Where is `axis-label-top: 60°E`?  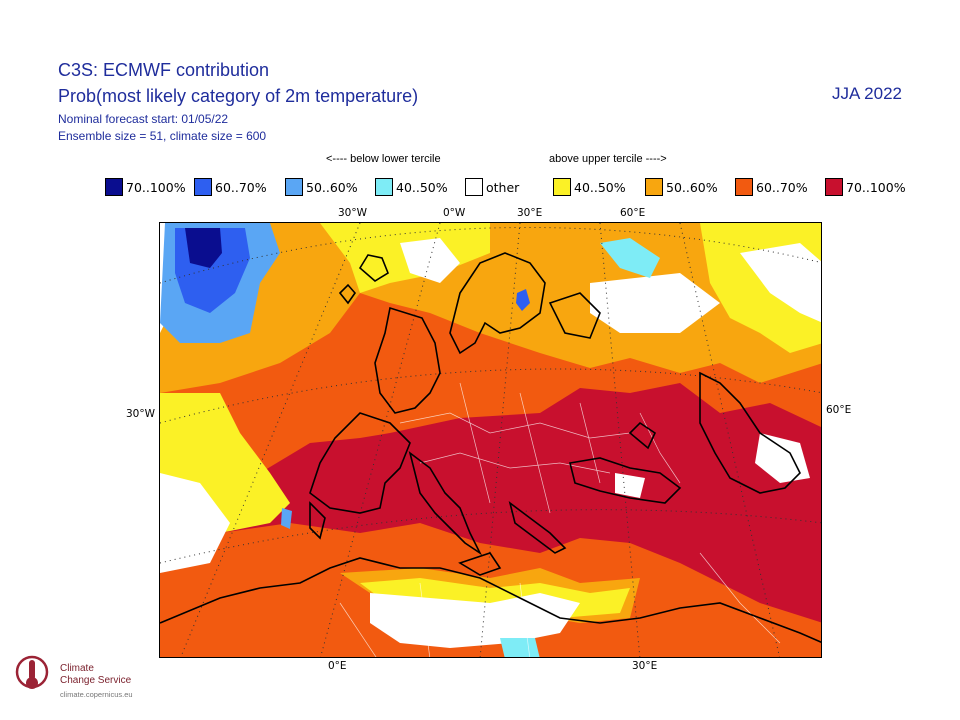
axis-label-top: 60°E is located at coordinates (633, 213).